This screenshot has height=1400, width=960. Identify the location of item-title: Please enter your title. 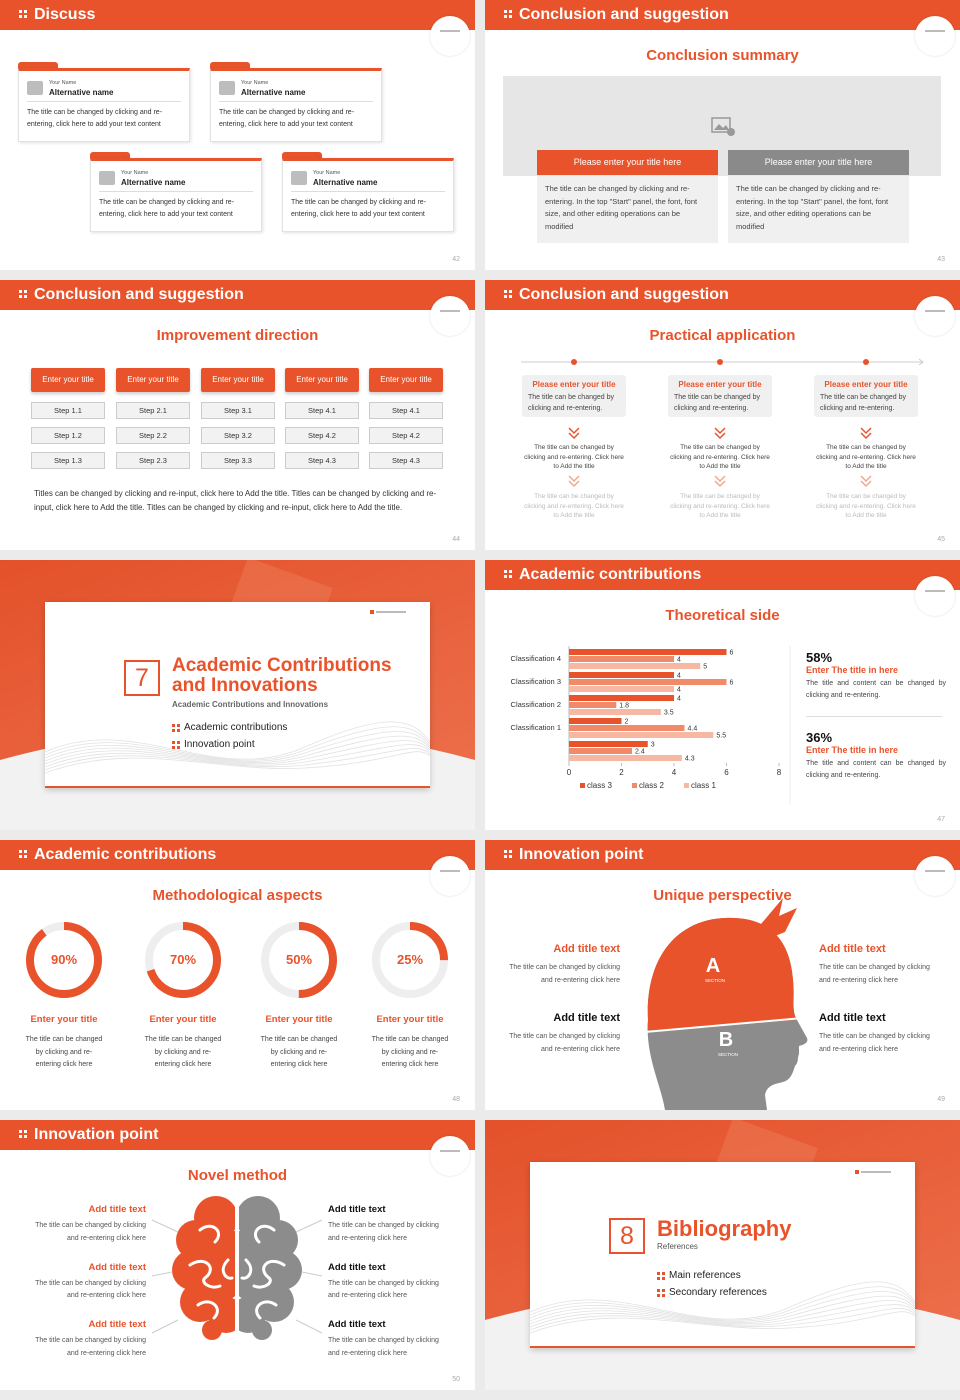
(574, 384).